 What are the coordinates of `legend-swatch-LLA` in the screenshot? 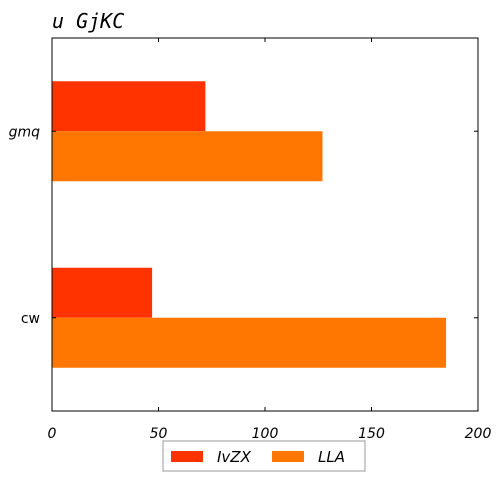 It's located at (288, 456).